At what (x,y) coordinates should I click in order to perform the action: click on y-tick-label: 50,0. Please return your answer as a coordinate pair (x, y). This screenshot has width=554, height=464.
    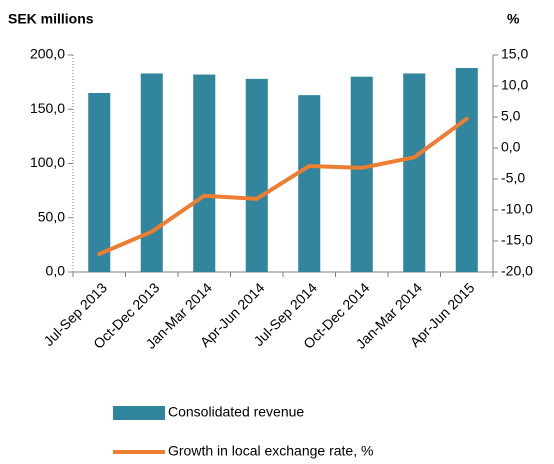
    Looking at the image, I should click on (51, 216).